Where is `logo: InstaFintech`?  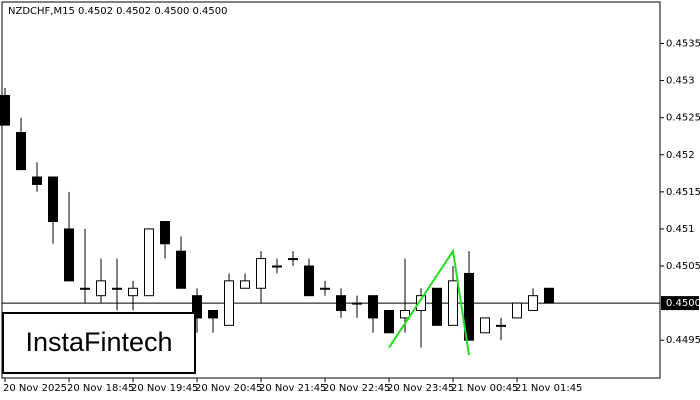
logo: InstaFintech is located at coordinates (98, 342).